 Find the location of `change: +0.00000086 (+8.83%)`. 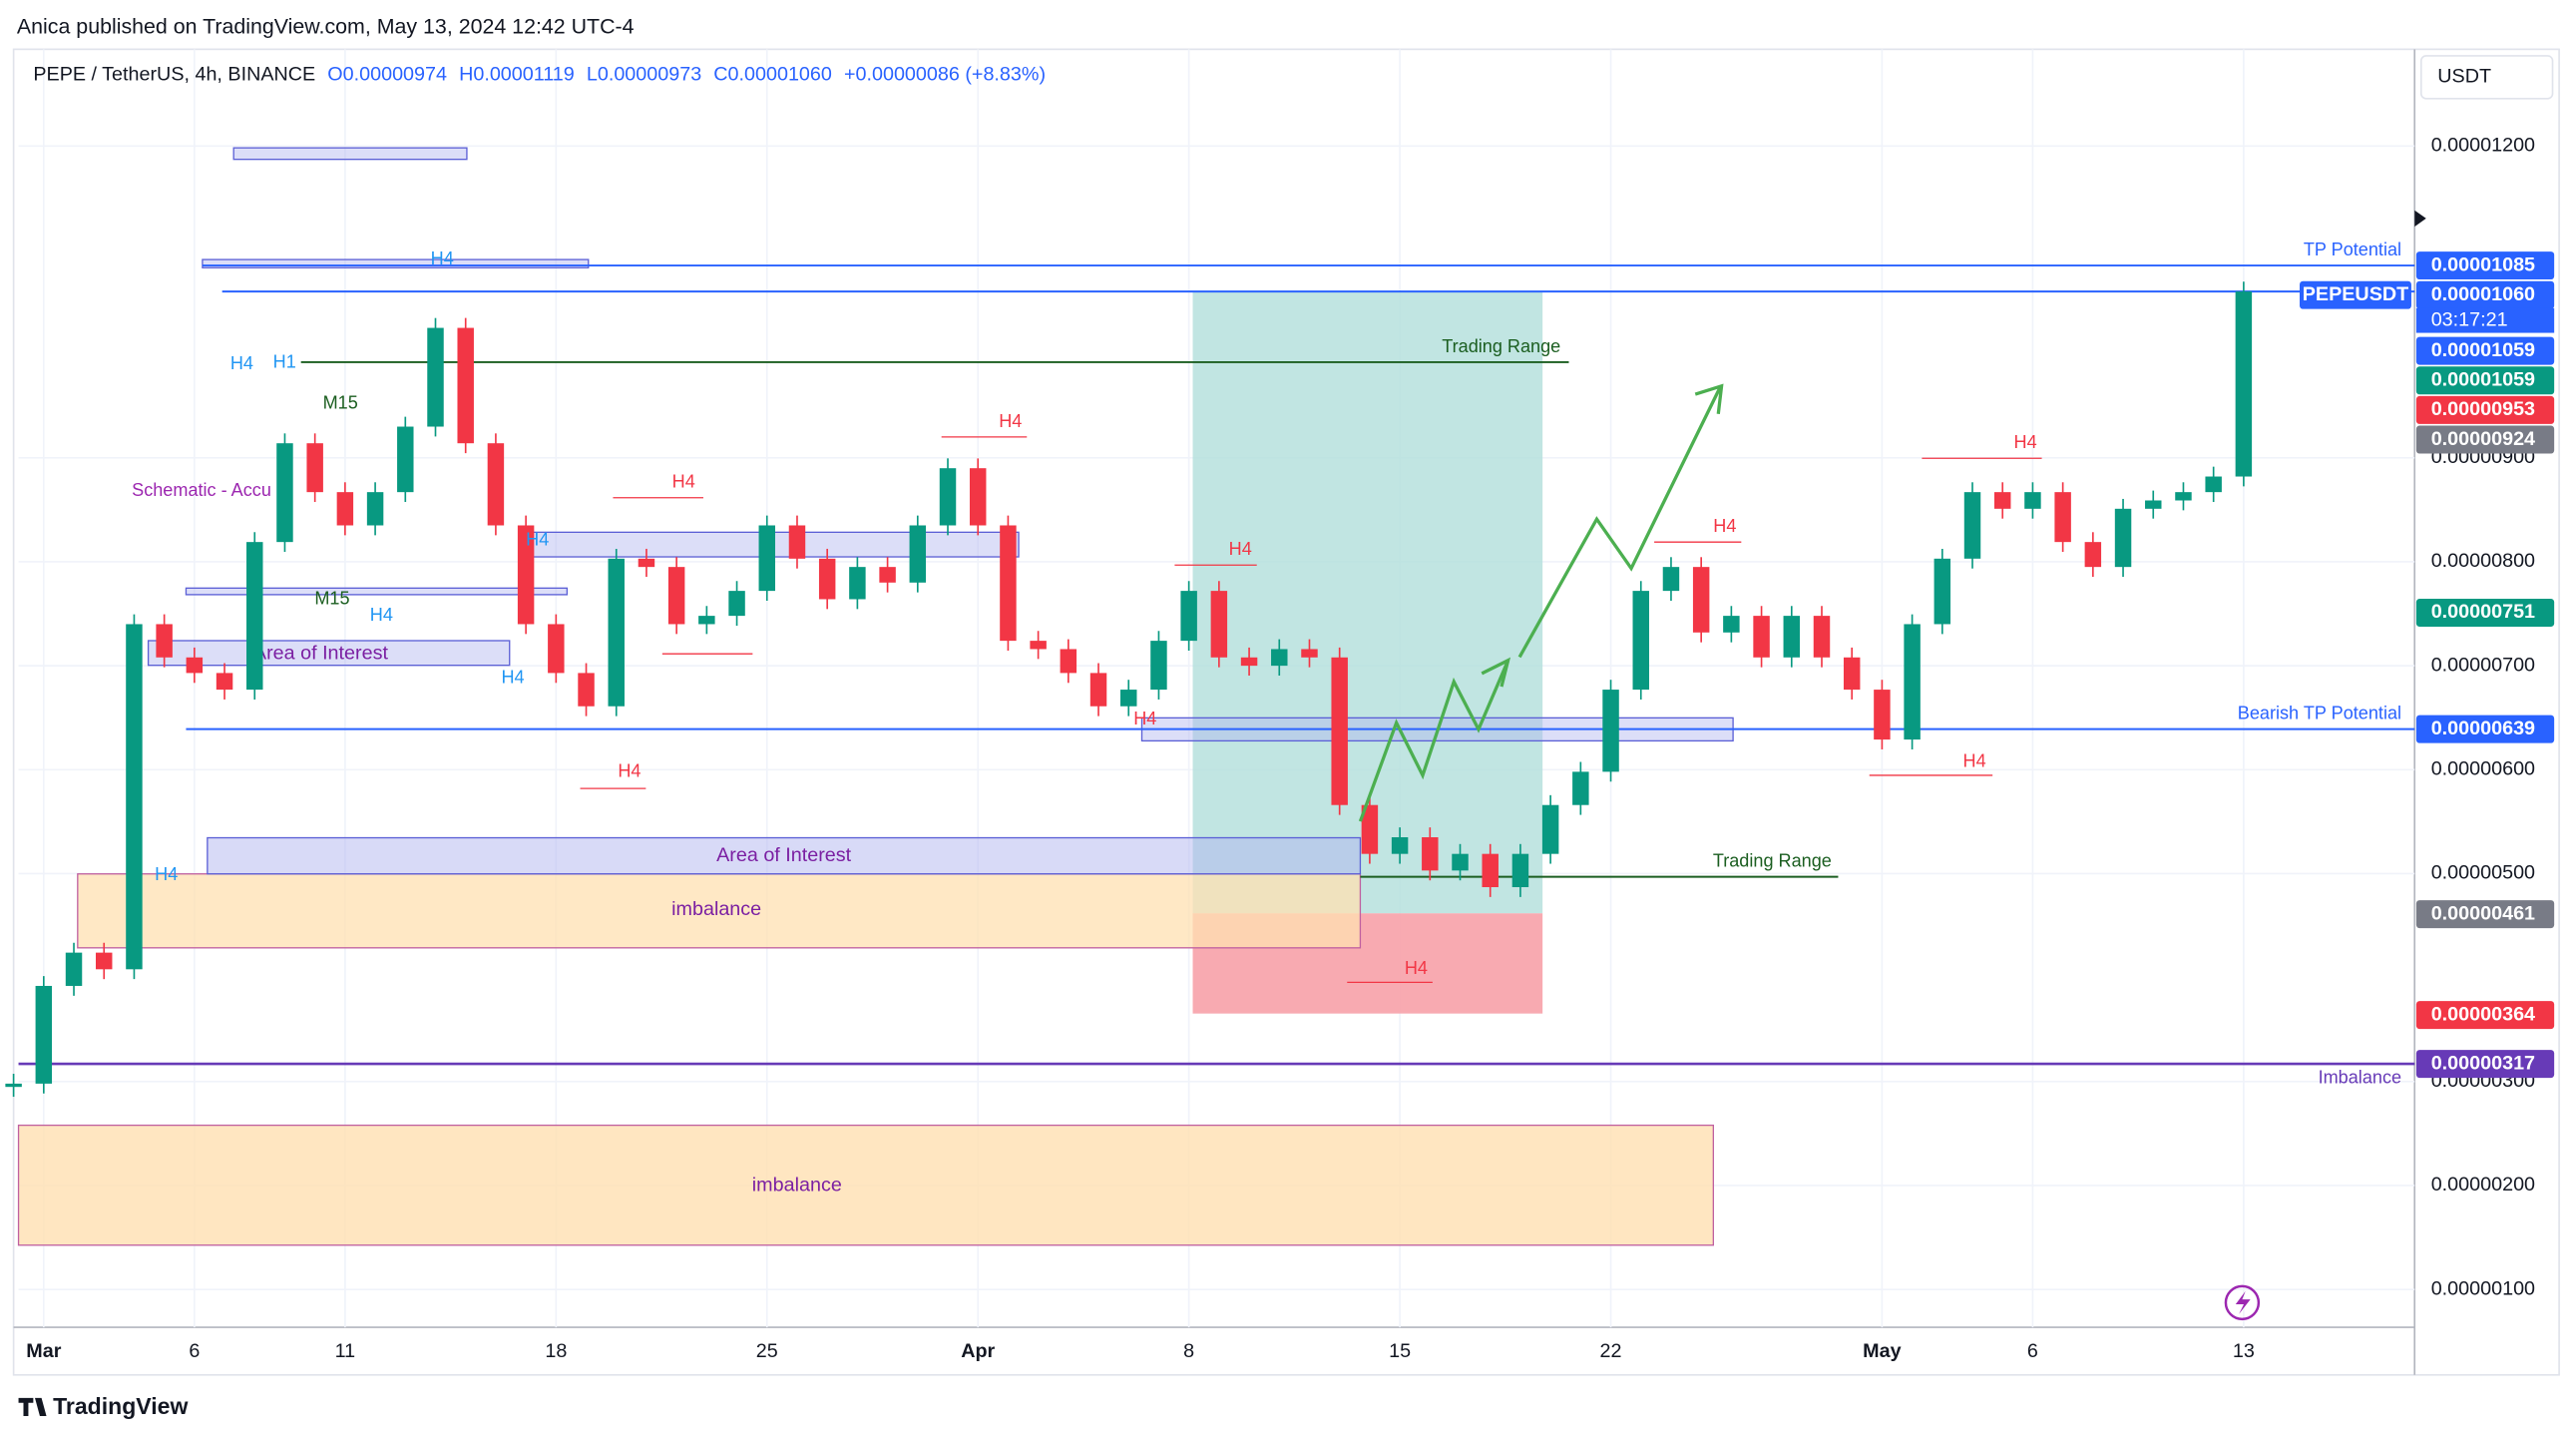

change: +0.00000086 (+8.83%) is located at coordinates (945, 75).